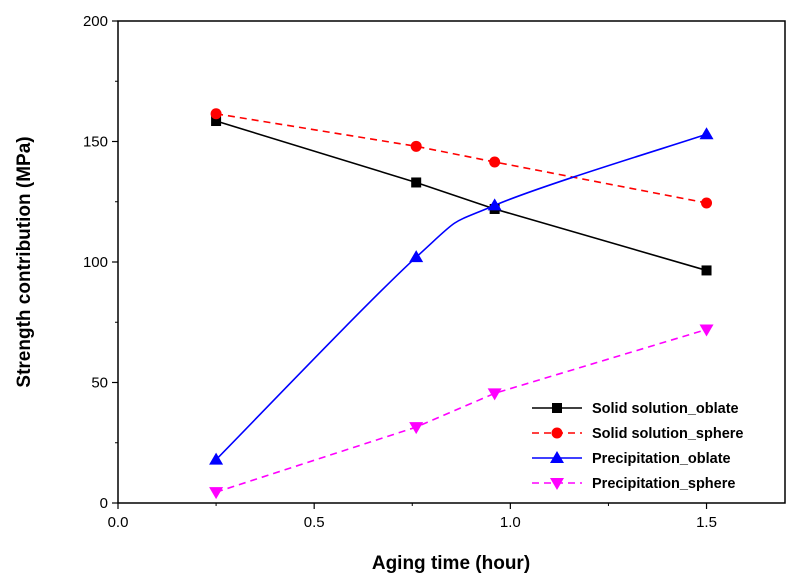  Describe the element at coordinates (118, 522) in the screenshot. I see `x-tick-label: 0.0` at that location.